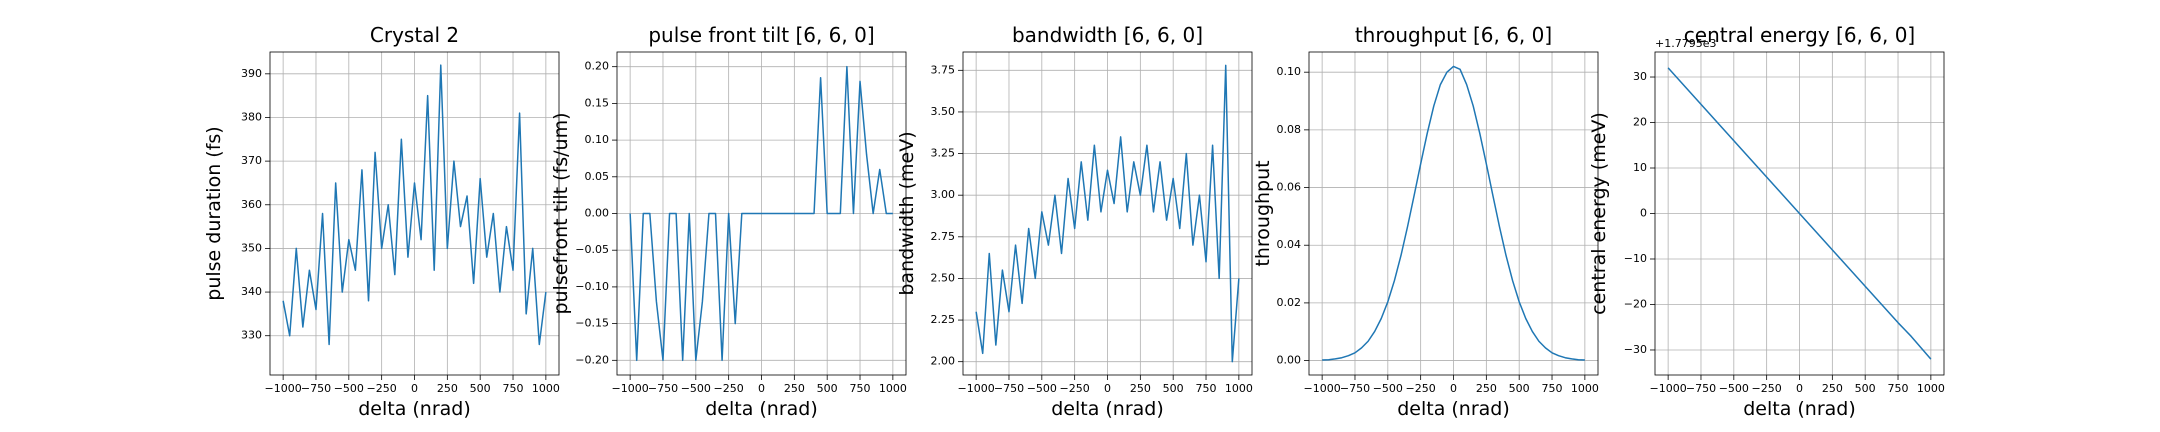 The width and height of the screenshot is (2160, 432). I want to click on y-tick-label: 360, so click(251, 204).